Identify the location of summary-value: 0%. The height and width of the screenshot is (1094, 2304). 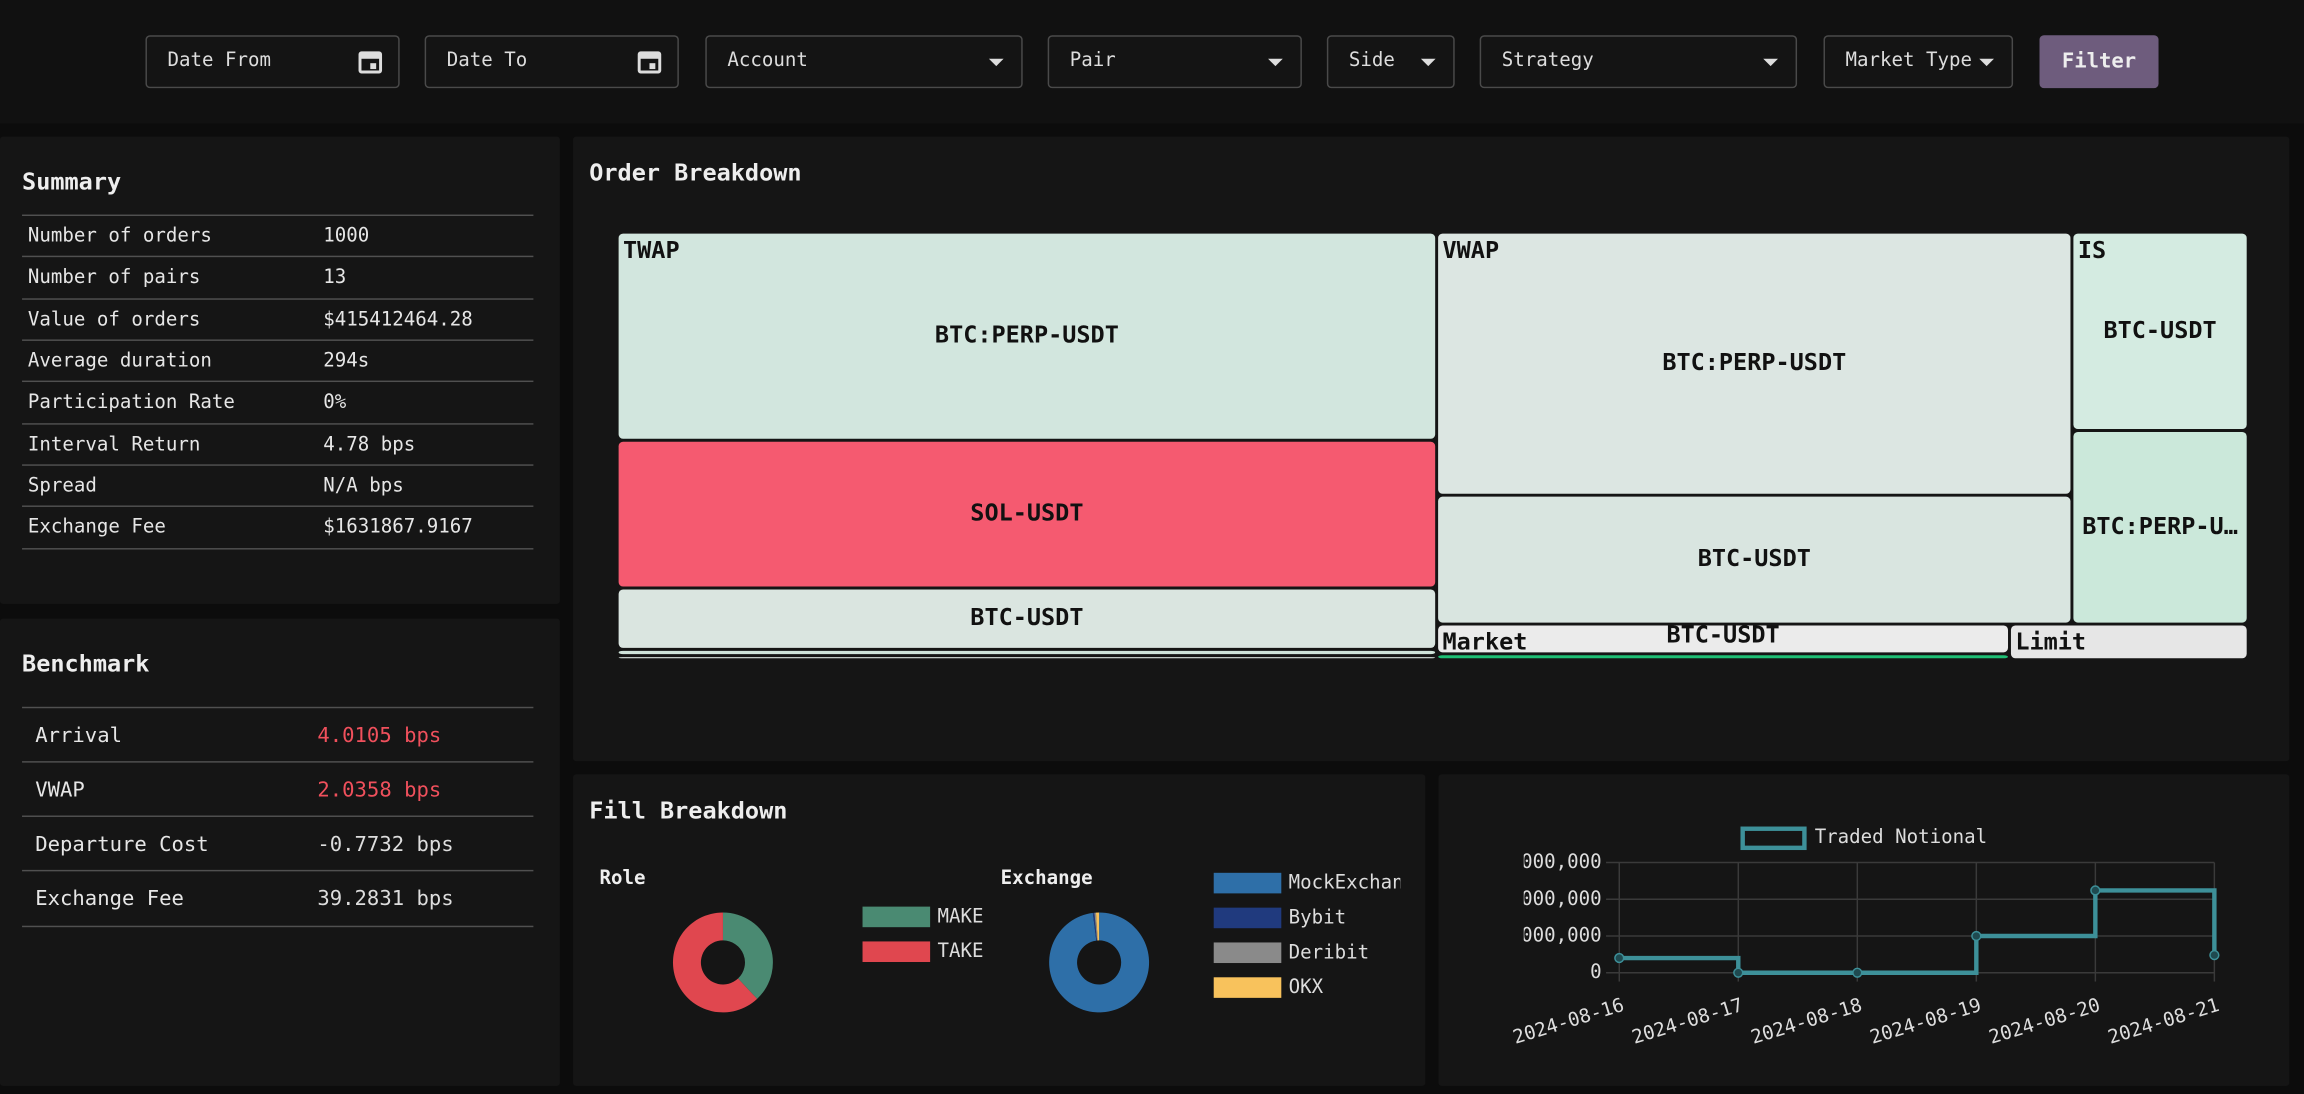
(335, 403).